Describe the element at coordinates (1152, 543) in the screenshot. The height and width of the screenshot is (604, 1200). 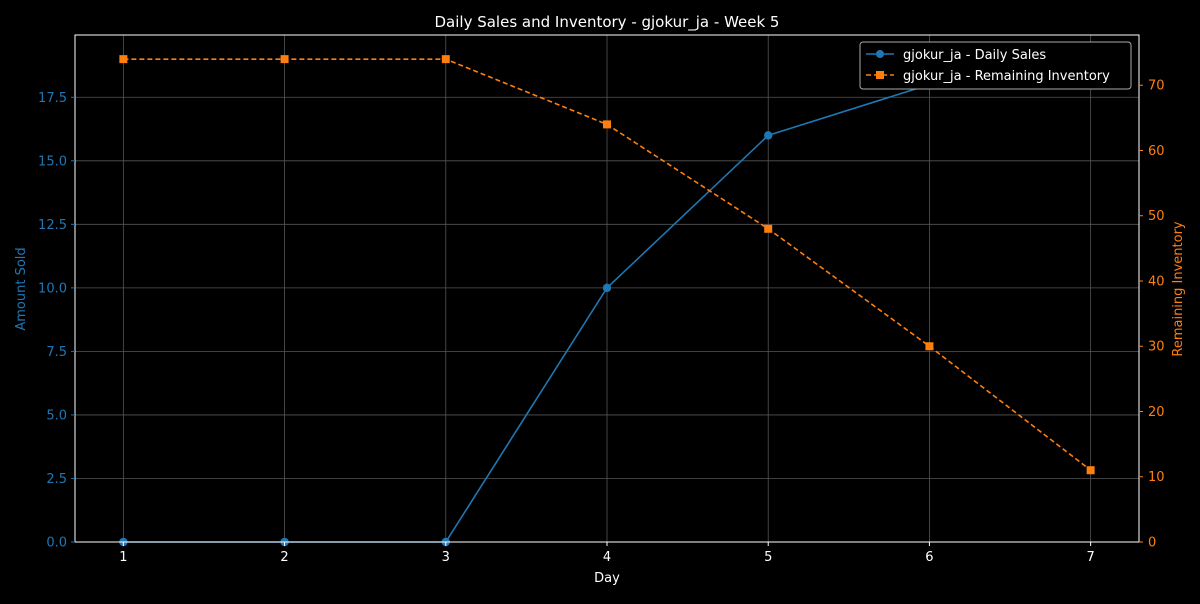
I see `right-tick-label: 0` at that location.